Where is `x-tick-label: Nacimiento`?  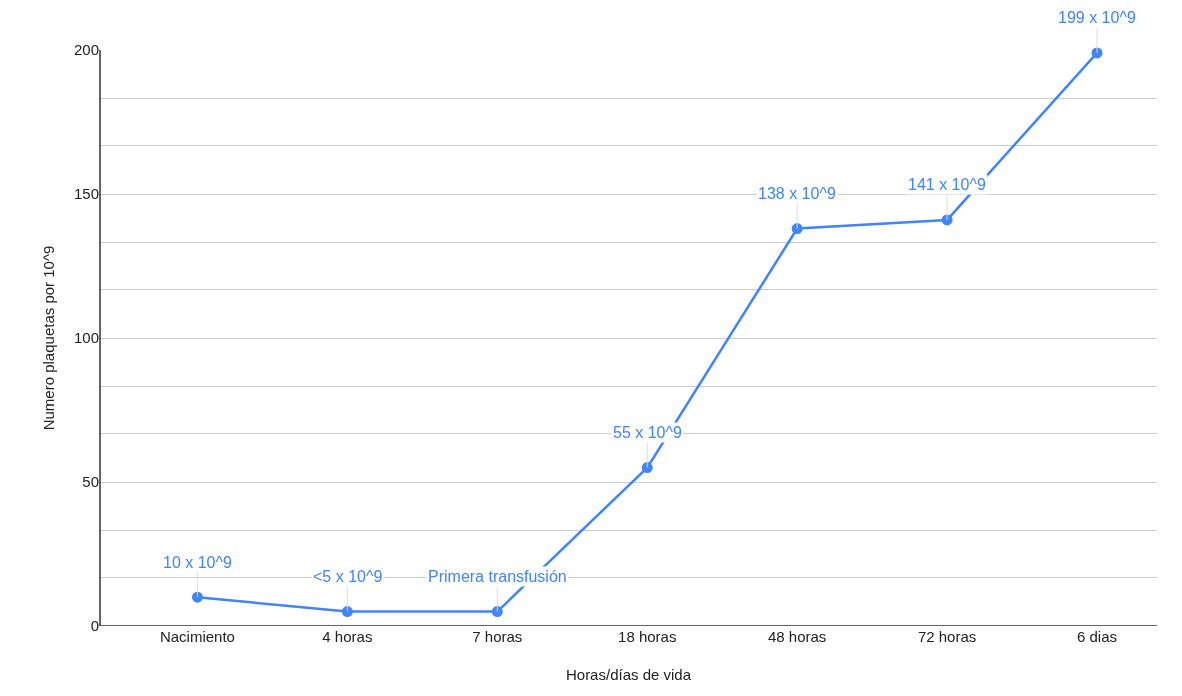
x-tick-label: Nacimiento is located at coordinates (197, 636).